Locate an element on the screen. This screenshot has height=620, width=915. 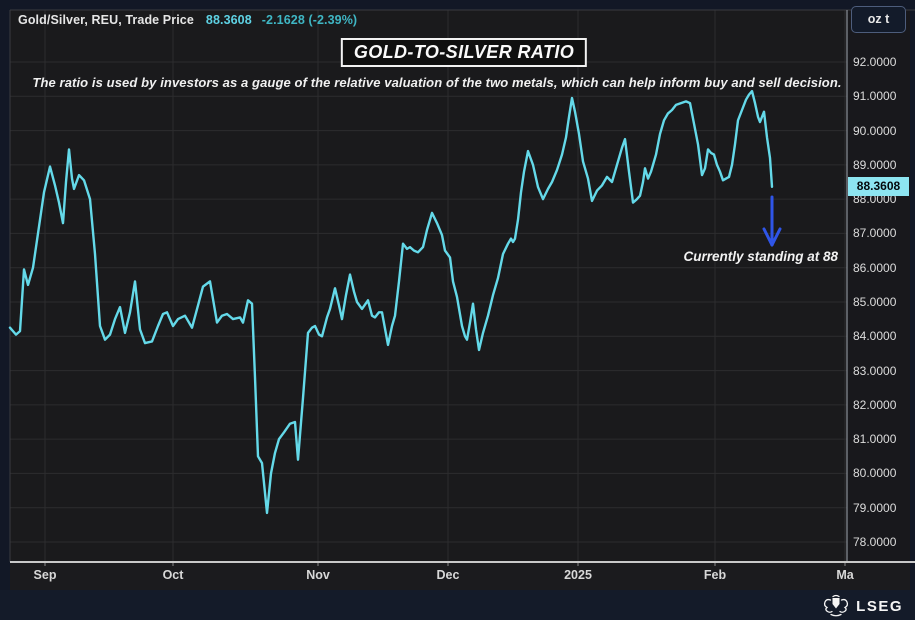
y-axis-tick: 86.0000 is located at coordinates (875, 267).